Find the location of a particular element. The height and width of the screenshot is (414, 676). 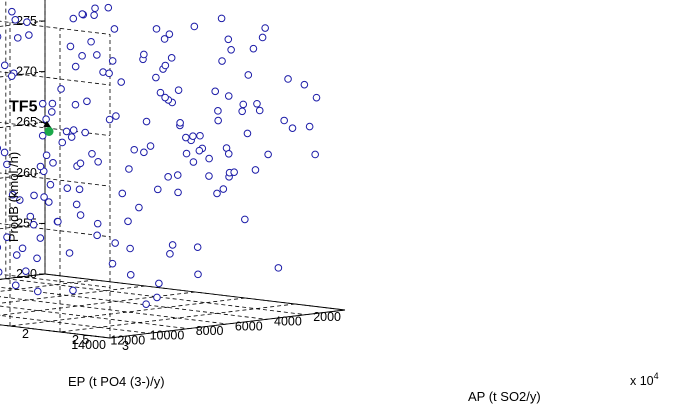

callout-arrowhead is located at coordinates (47, 124).